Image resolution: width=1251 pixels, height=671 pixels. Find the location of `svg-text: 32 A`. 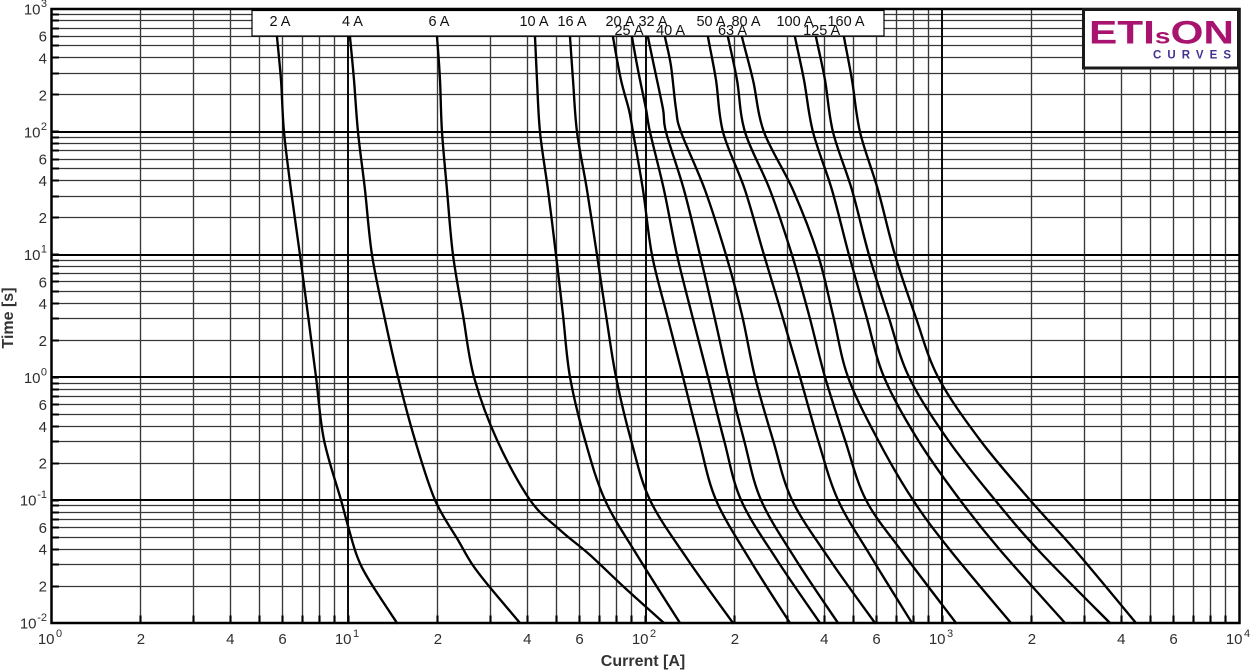

svg-text: 32 A is located at coordinates (652, 22).